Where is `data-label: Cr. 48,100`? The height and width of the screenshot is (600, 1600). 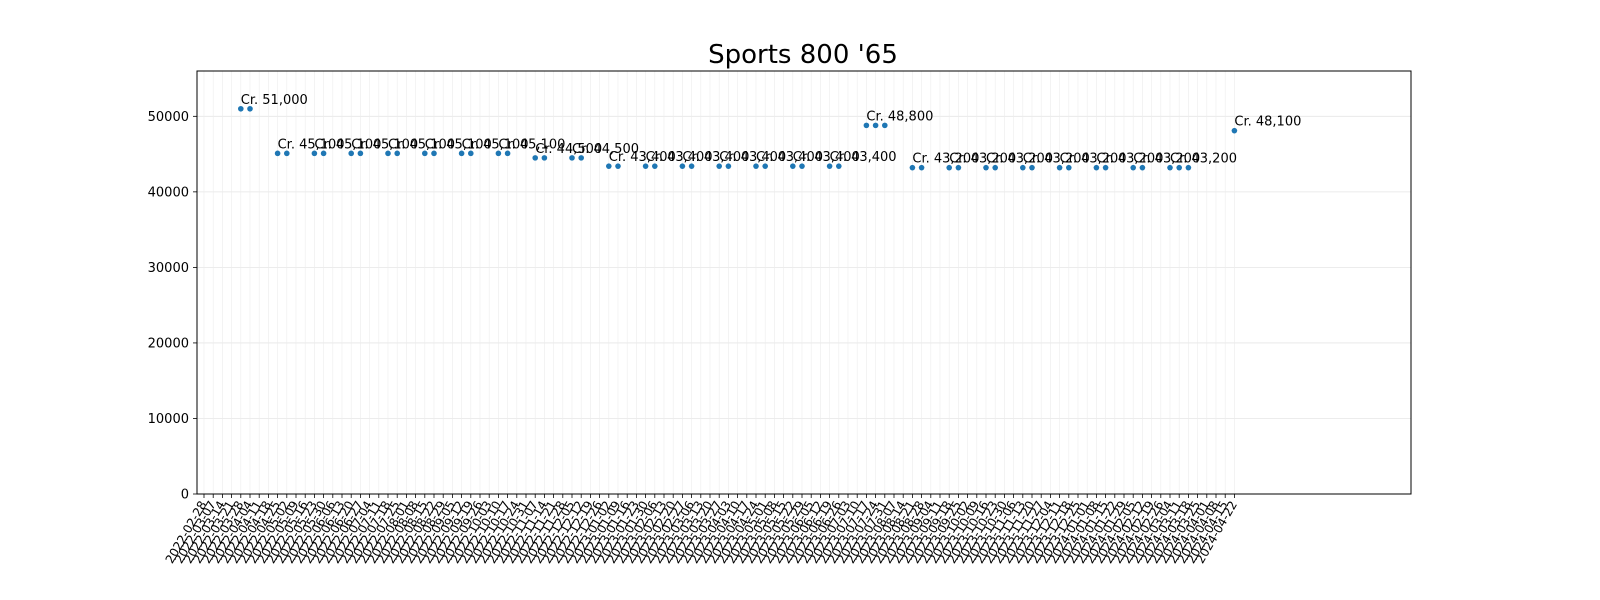 data-label: Cr. 48,100 is located at coordinates (1267, 122).